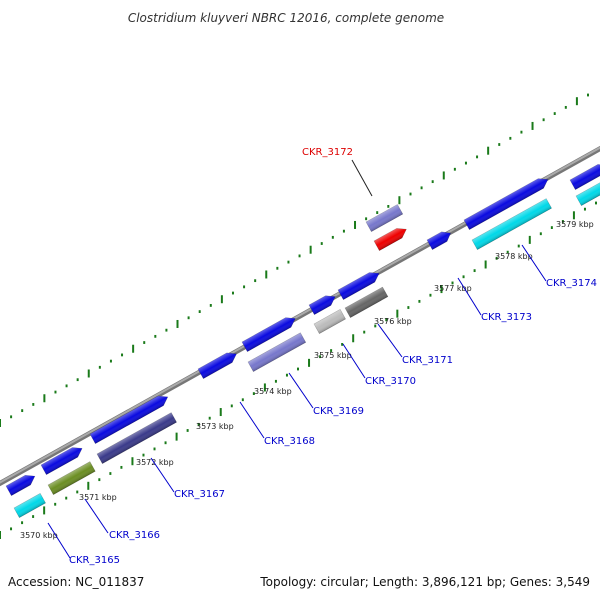 The image size is (600, 600). I want to click on gene-ckr-3165-rna, so click(29, 505).